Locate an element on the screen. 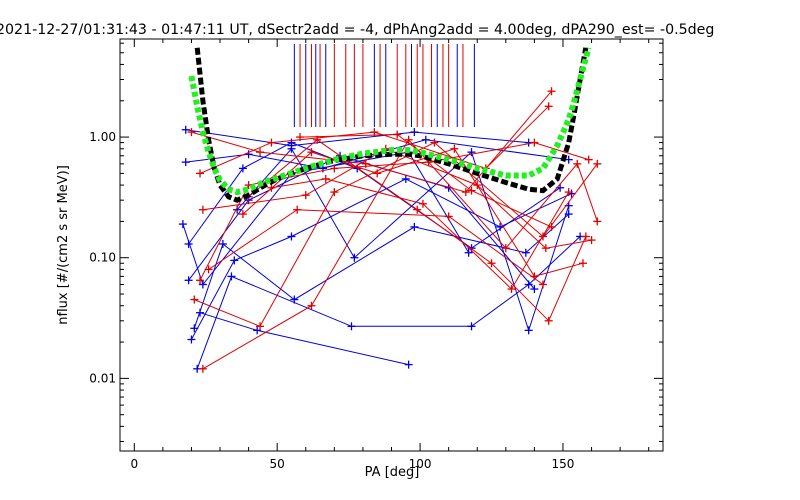  x-tick-label: 0 is located at coordinates (134, 464).